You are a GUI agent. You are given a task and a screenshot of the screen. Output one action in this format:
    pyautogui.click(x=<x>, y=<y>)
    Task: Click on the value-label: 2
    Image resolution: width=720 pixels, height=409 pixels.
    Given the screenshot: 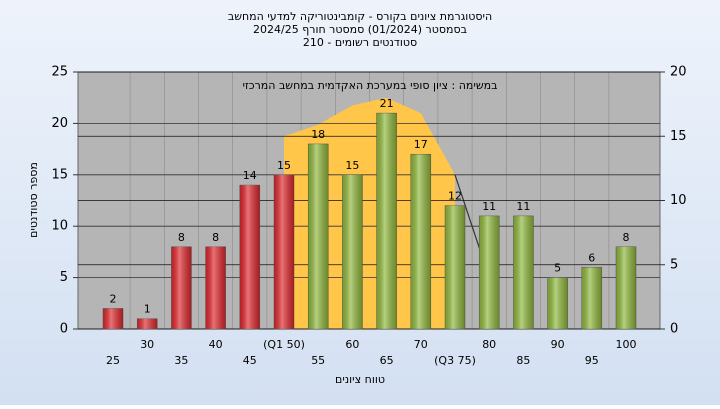 What is the action you would take?
    pyautogui.click(x=113, y=298)
    